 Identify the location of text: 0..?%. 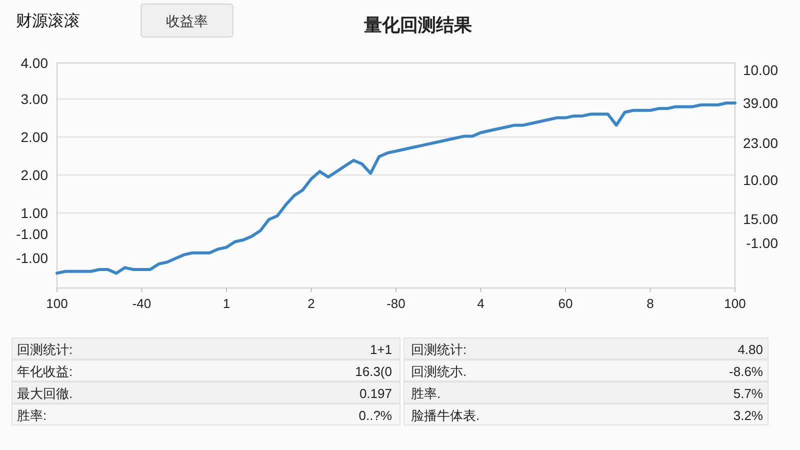
(375, 415).